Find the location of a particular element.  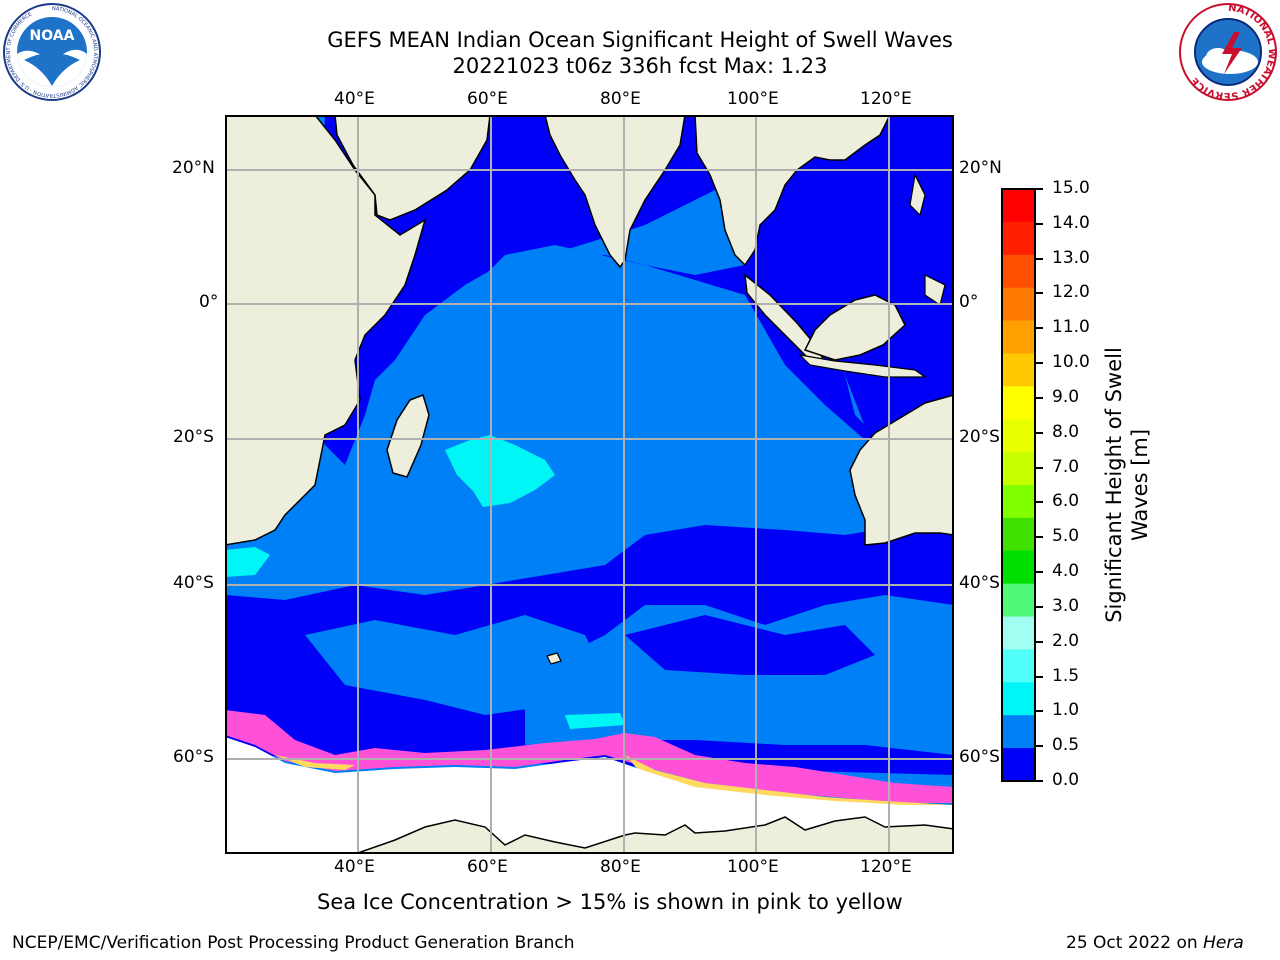

colorbar-tick-label: 13.0 is located at coordinates (1071, 257).